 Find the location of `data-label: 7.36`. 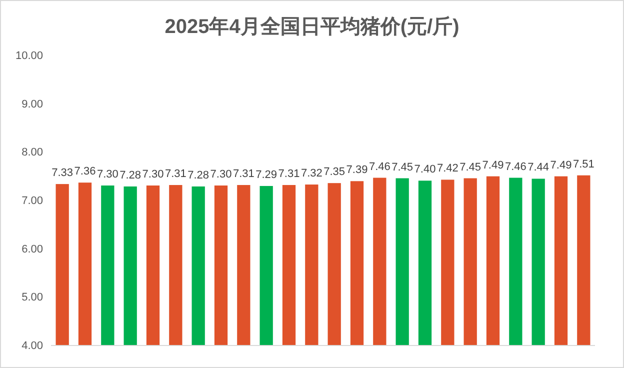

data-label: 7.36 is located at coordinates (85, 172).